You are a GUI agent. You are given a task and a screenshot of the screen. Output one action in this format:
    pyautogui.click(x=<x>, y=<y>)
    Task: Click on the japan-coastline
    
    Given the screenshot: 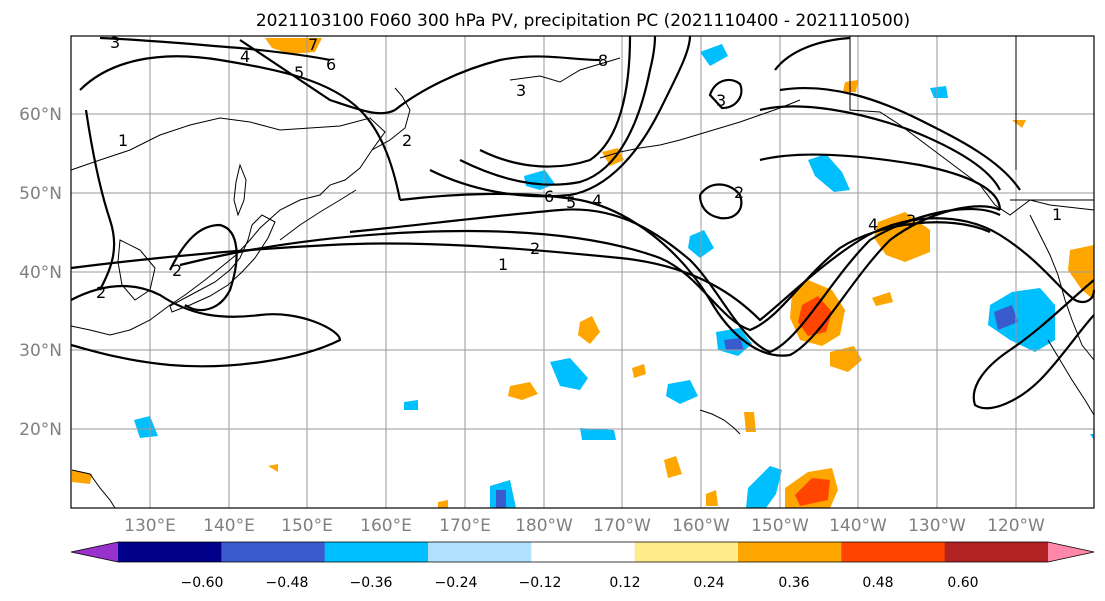 What is the action you would take?
    pyautogui.click(x=222, y=263)
    